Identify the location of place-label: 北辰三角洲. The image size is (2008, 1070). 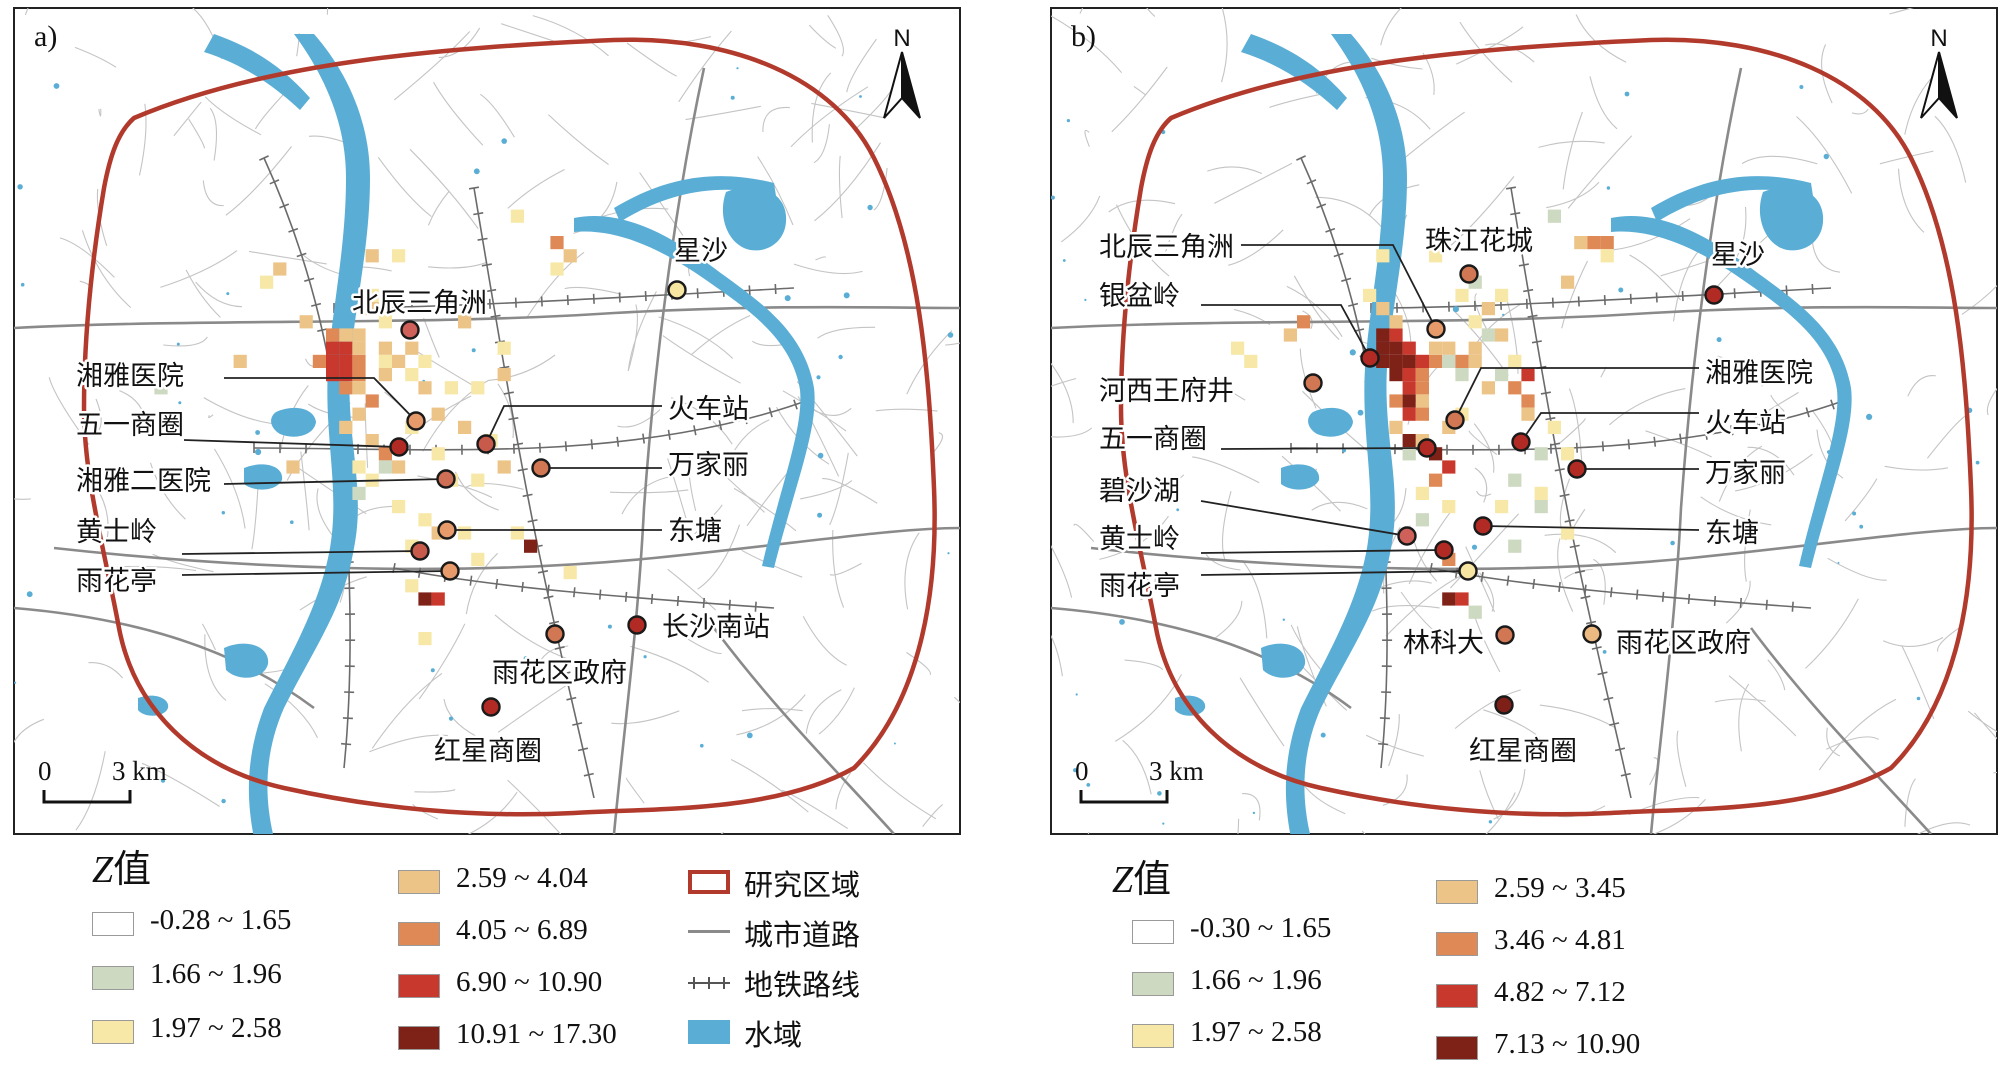
(1166, 247).